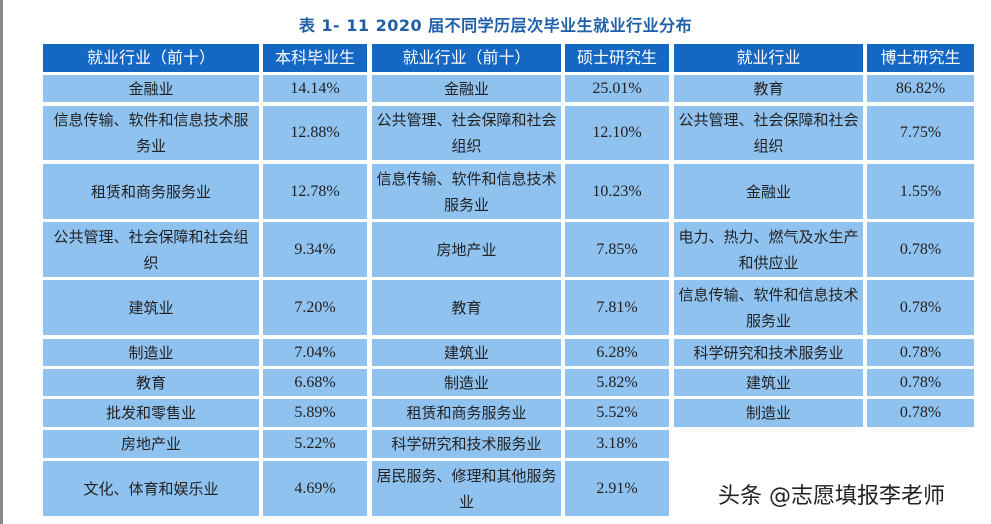  What do you see at coordinates (315, 382) in the screenshot?
I see `percentage-cell: 6.68%` at bounding box center [315, 382].